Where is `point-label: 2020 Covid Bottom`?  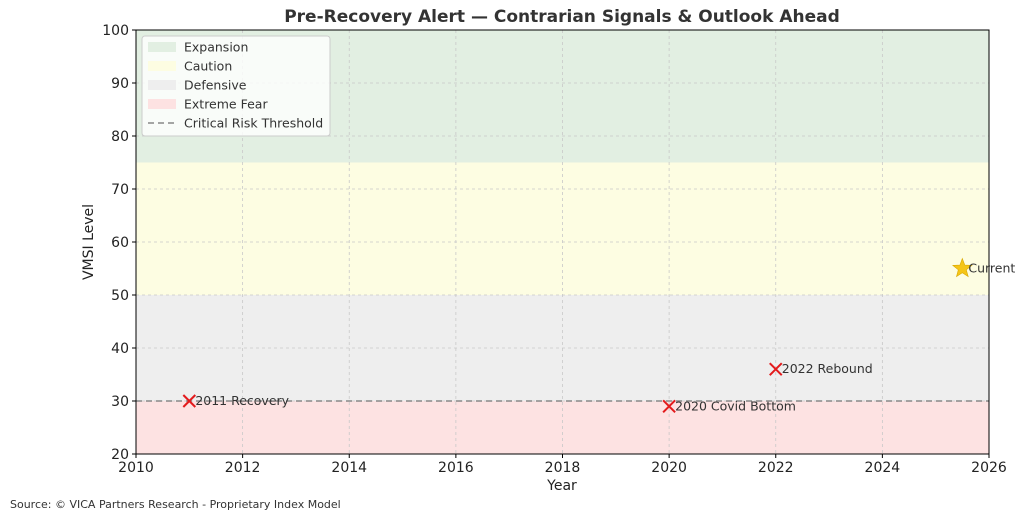 point-label: 2020 Covid Bottom is located at coordinates (735, 405).